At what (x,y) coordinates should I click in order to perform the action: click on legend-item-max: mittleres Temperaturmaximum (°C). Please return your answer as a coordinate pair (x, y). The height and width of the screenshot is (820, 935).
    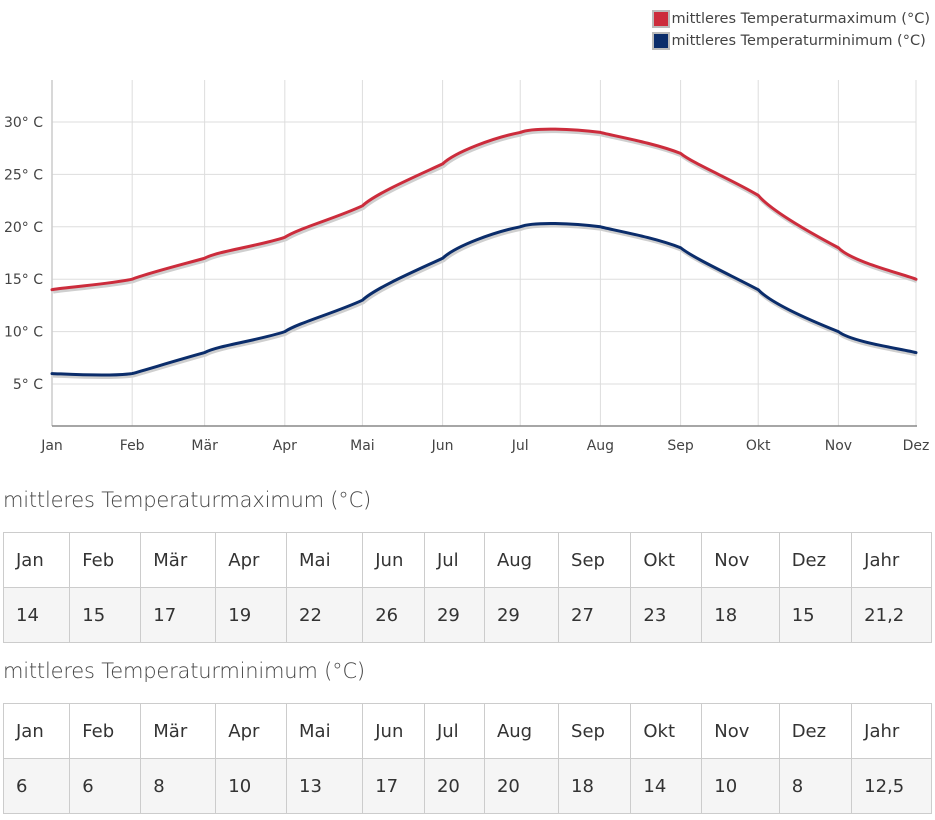
    Looking at the image, I should click on (791, 19).